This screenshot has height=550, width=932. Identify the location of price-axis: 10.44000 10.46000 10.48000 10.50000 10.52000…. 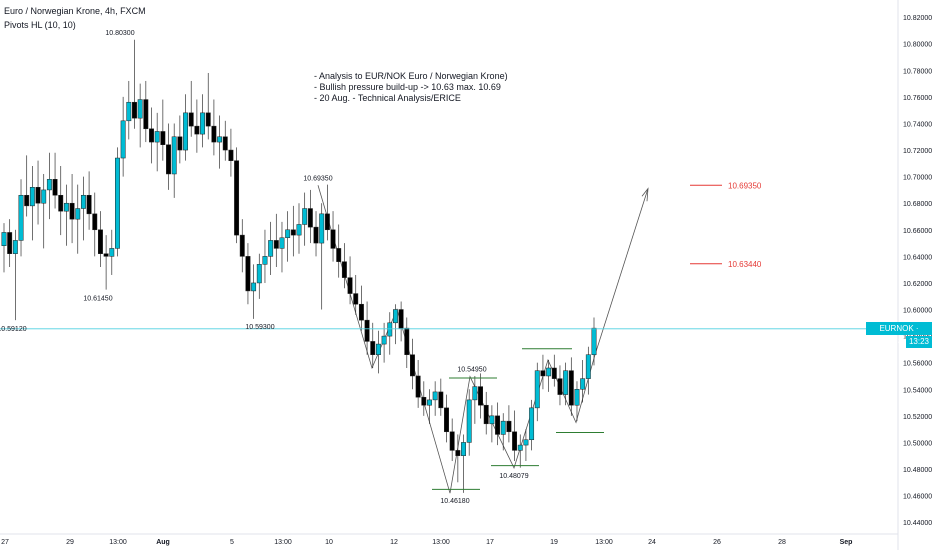
(917, 271).